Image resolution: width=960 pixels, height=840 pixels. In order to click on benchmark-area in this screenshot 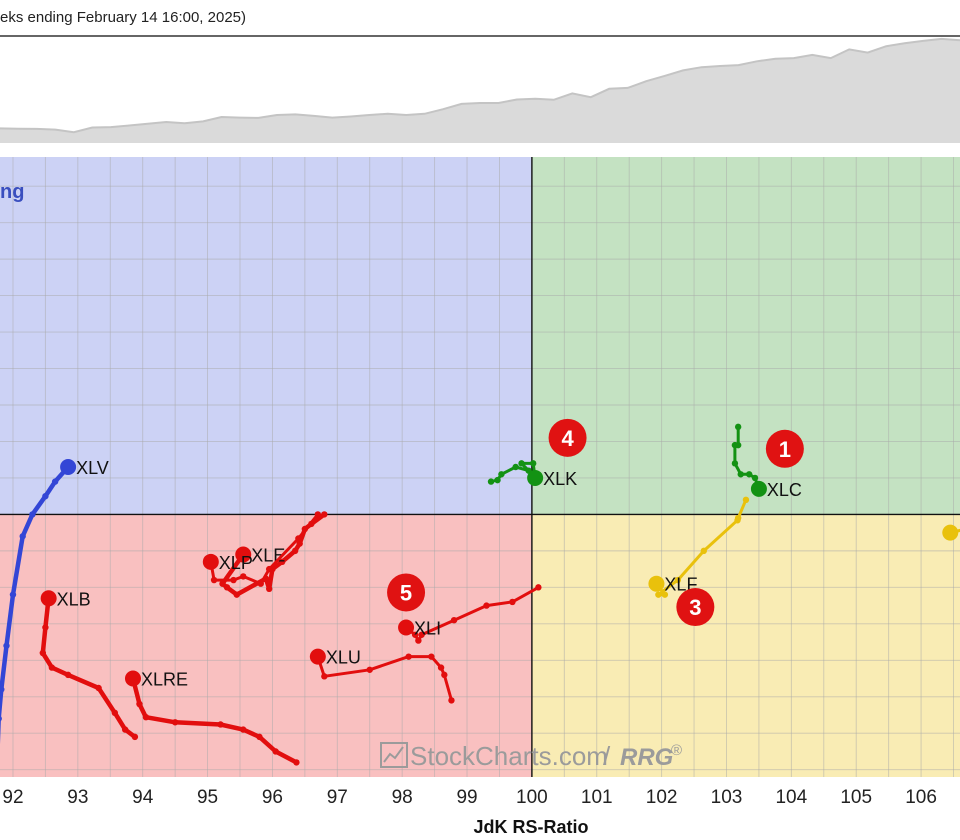, I will do `click(480, 90)`.